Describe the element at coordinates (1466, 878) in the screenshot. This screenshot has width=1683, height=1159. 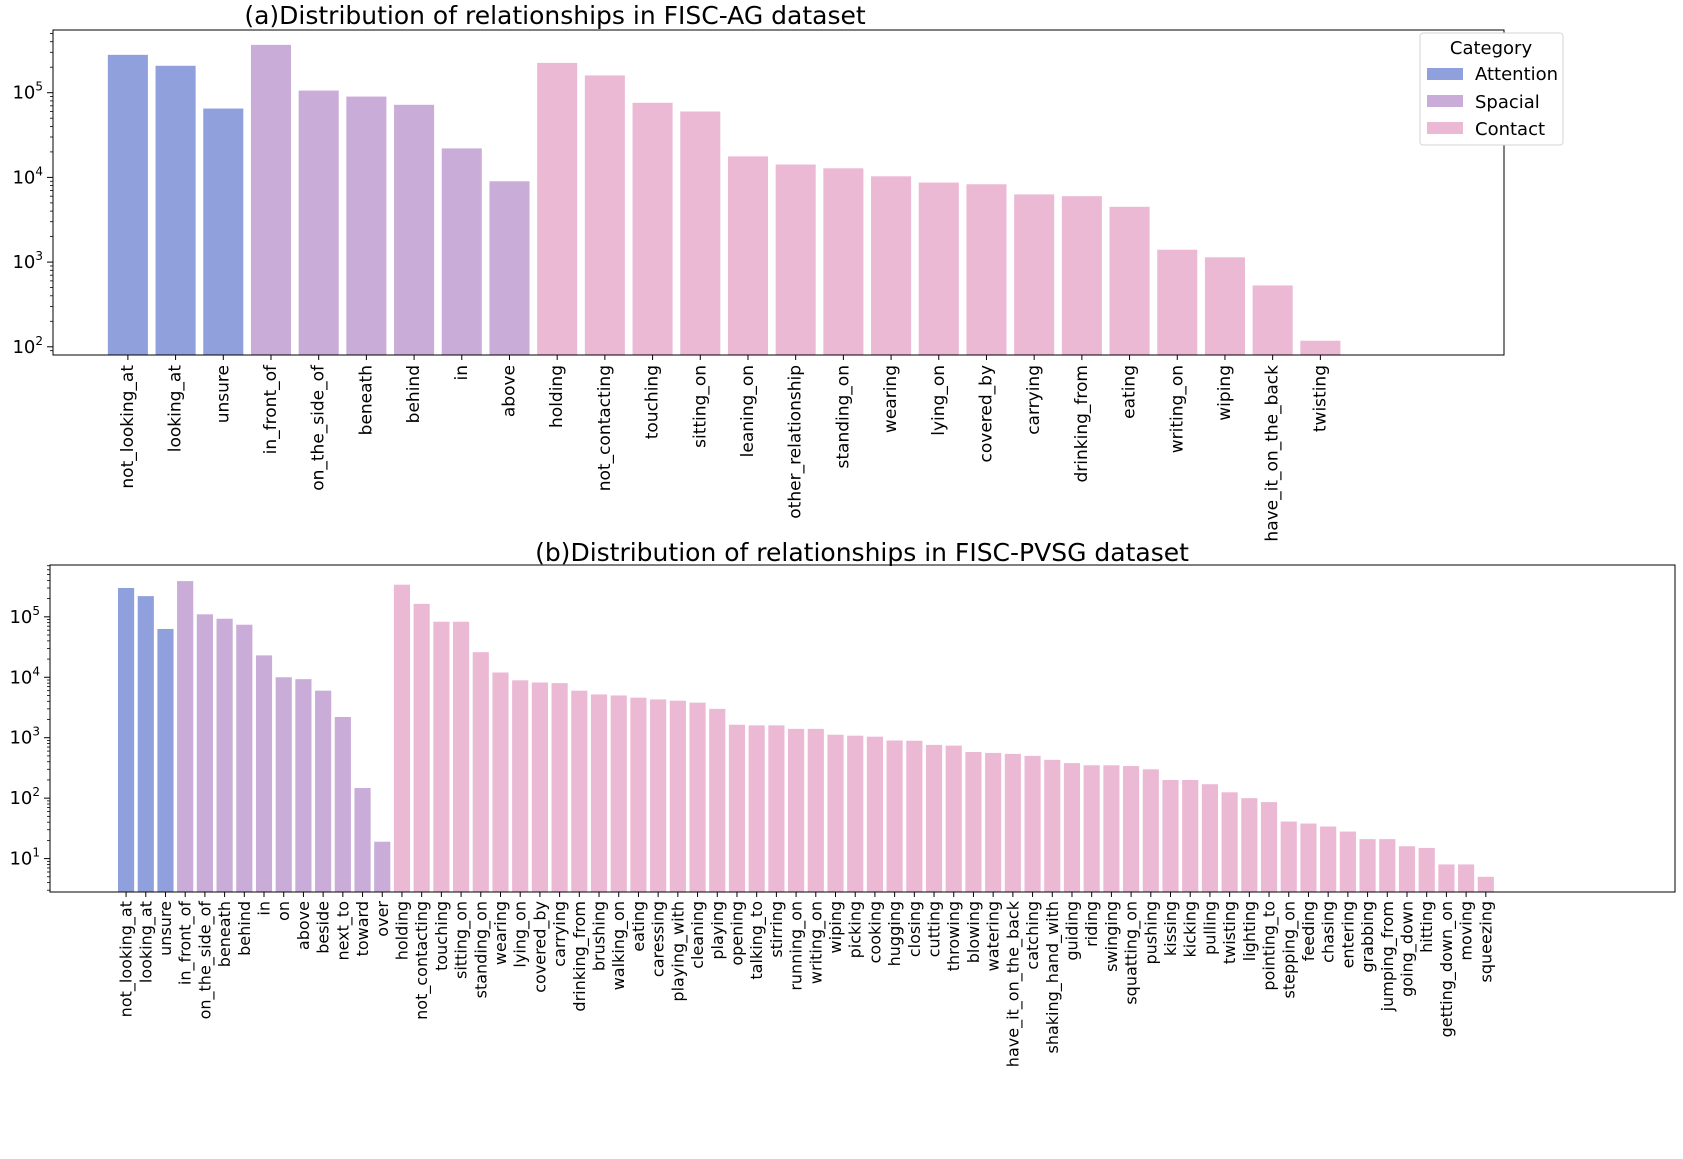
I see `bar-moving` at that location.